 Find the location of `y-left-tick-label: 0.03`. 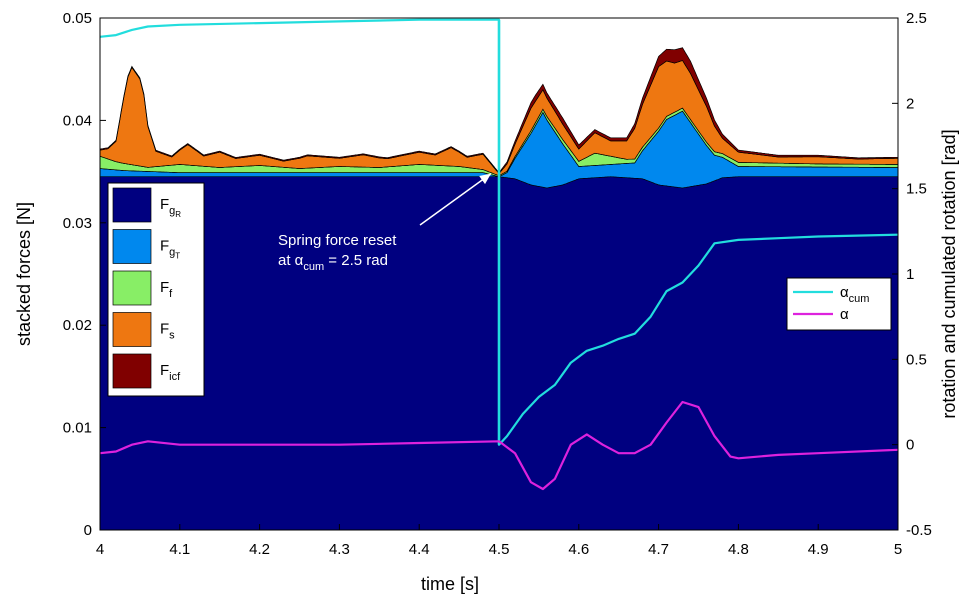

y-left-tick-label: 0.03 is located at coordinates (77, 223).